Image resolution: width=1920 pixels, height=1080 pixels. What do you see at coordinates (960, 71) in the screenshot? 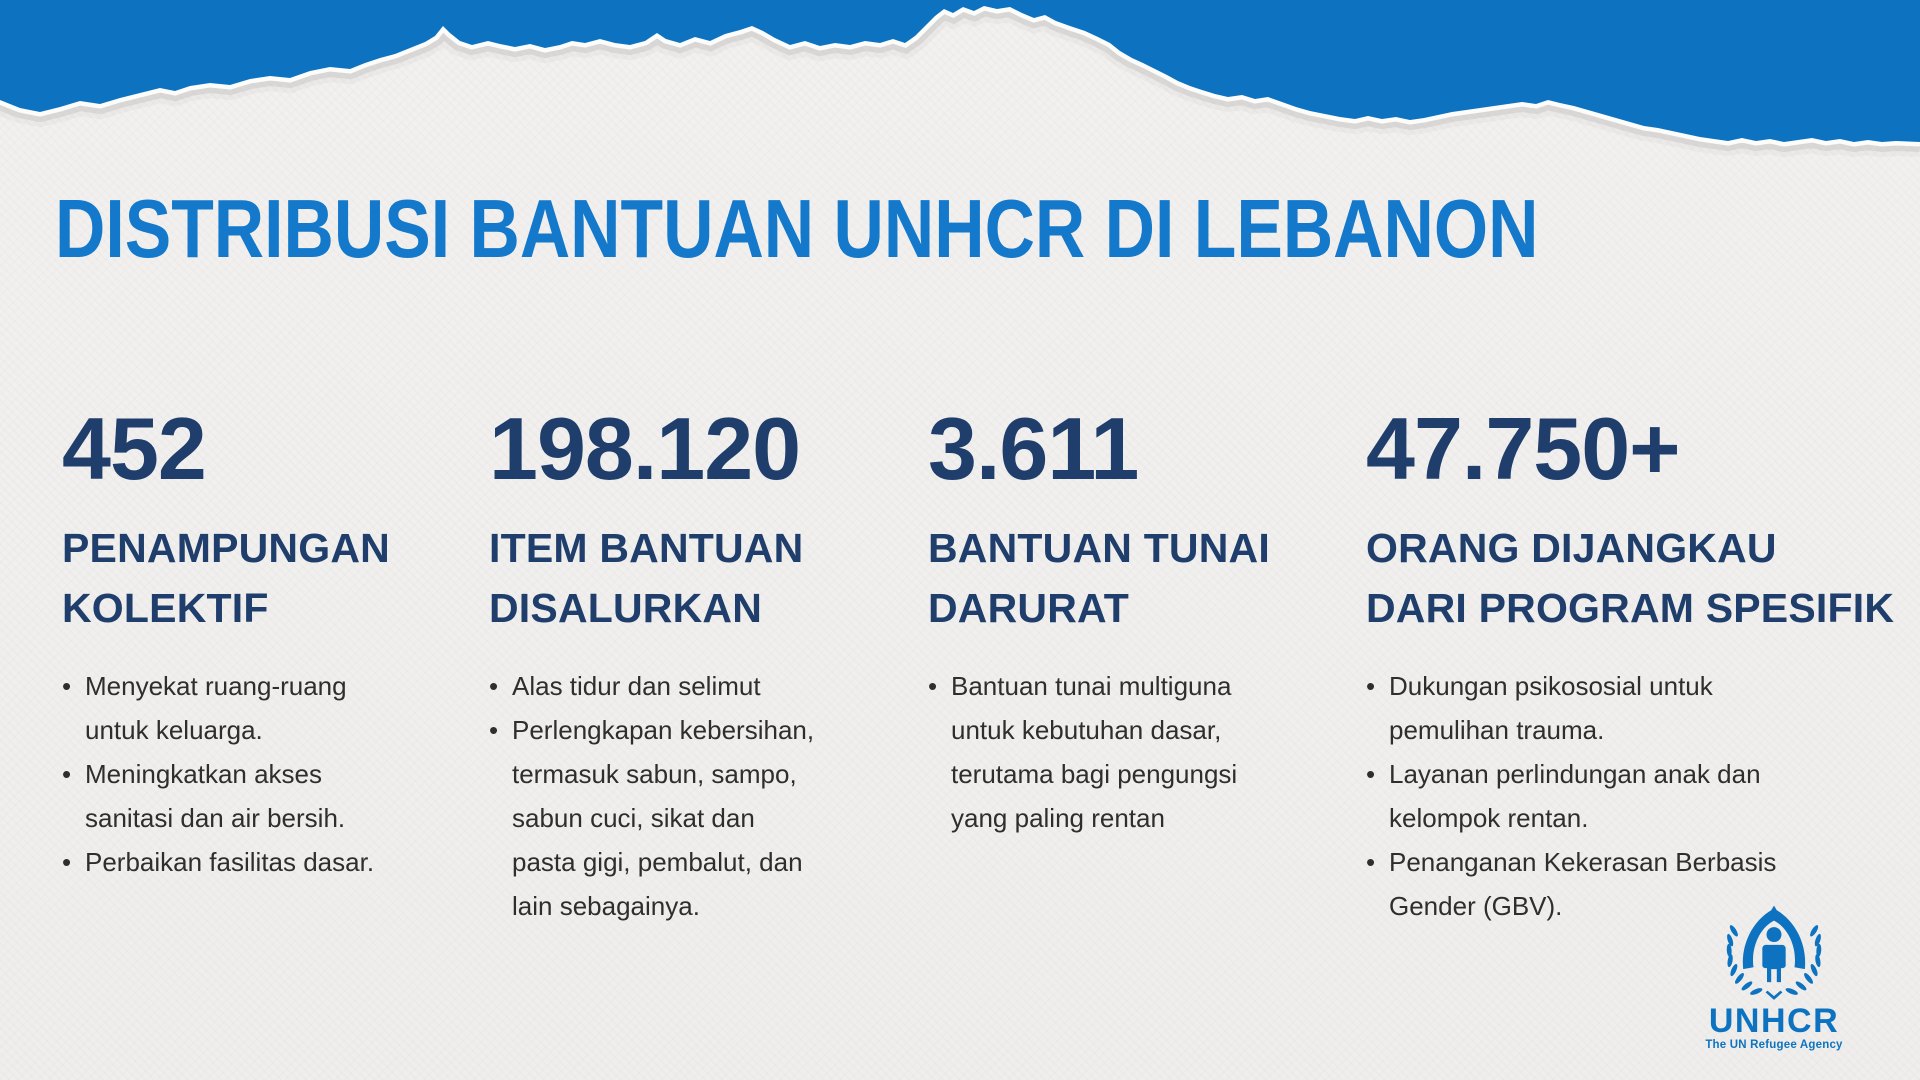
I see `blue-band` at bounding box center [960, 71].